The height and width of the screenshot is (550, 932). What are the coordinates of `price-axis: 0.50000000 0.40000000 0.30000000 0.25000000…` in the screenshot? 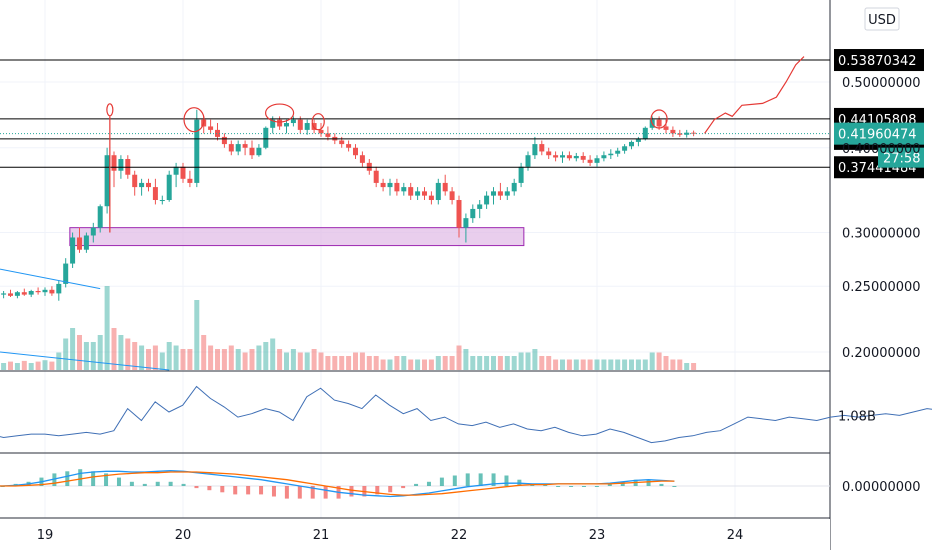 It's located at (881, 218).